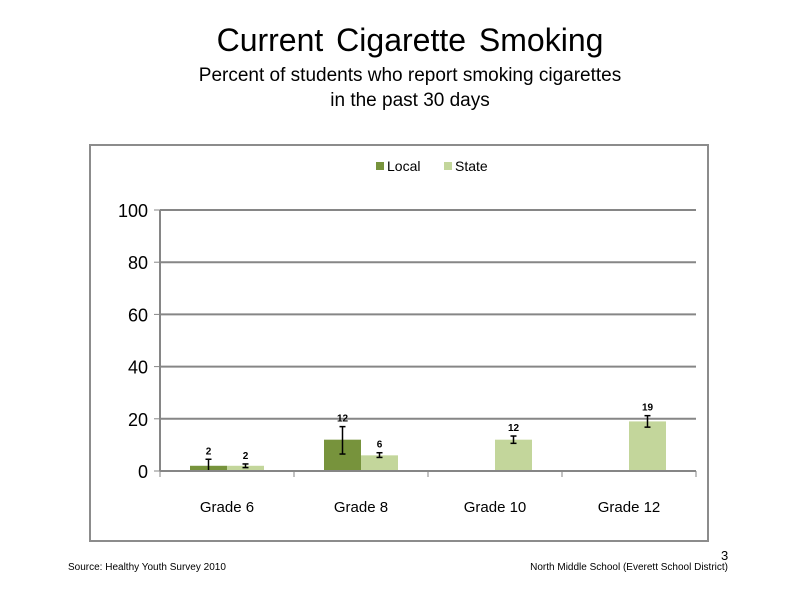 The height and width of the screenshot is (600, 800). Describe the element at coordinates (471, 166) in the screenshot. I see `legend-label-state: State` at that location.